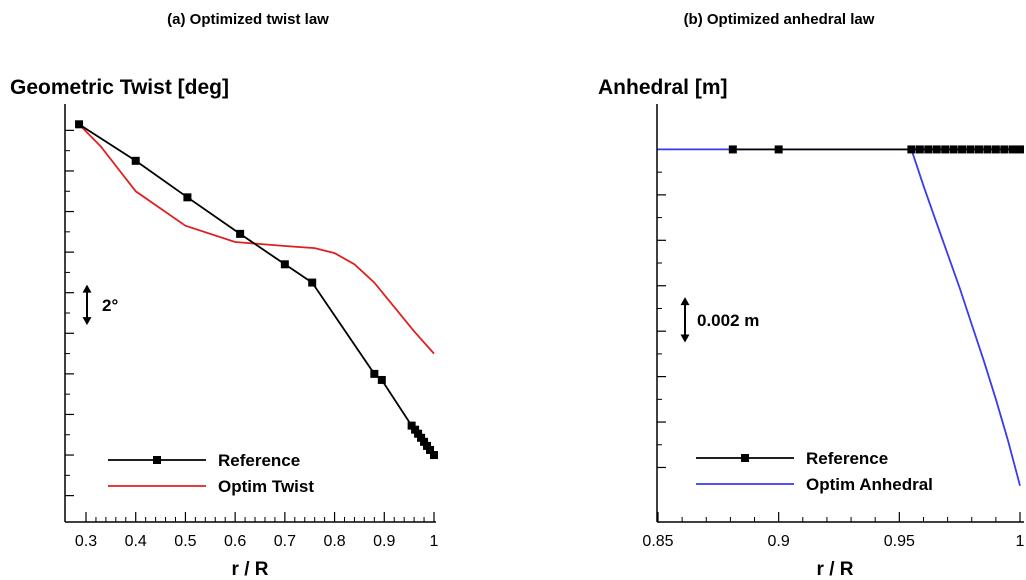  I want to click on panel-a-legend: Reference Optim Twist, so click(211, 473).